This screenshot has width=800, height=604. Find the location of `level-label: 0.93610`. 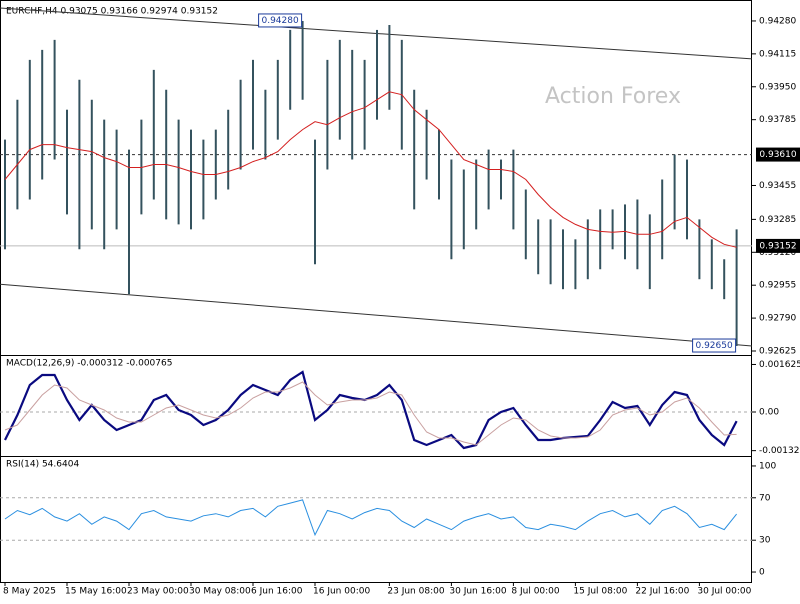

level-label: 0.93610 is located at coordinates (777, 155).